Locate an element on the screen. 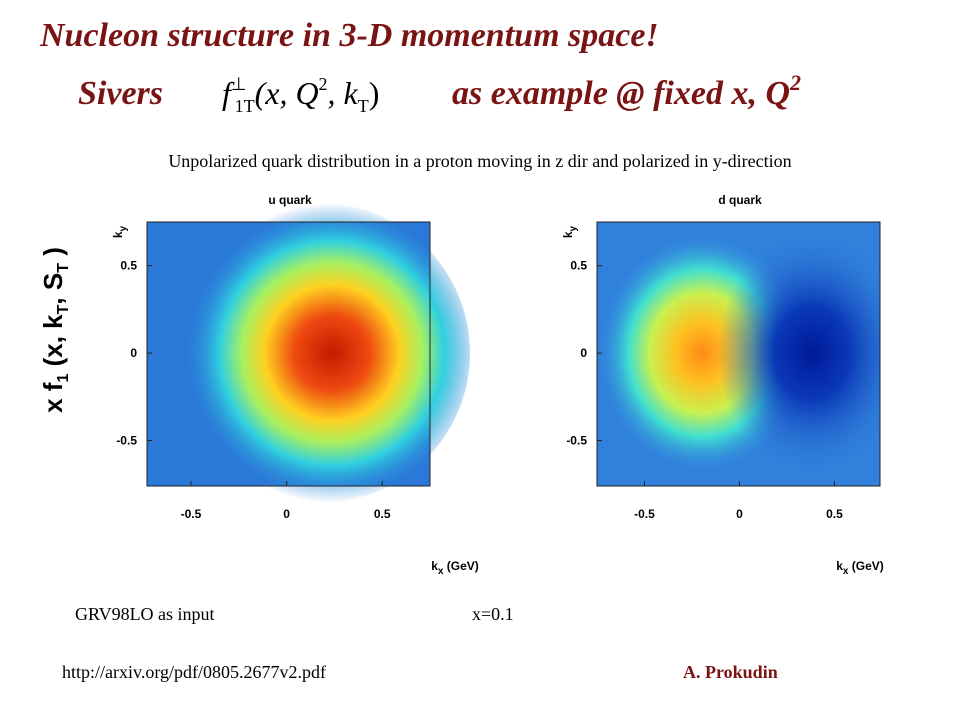  yq-part: , S is located at coordinates (53, 289).